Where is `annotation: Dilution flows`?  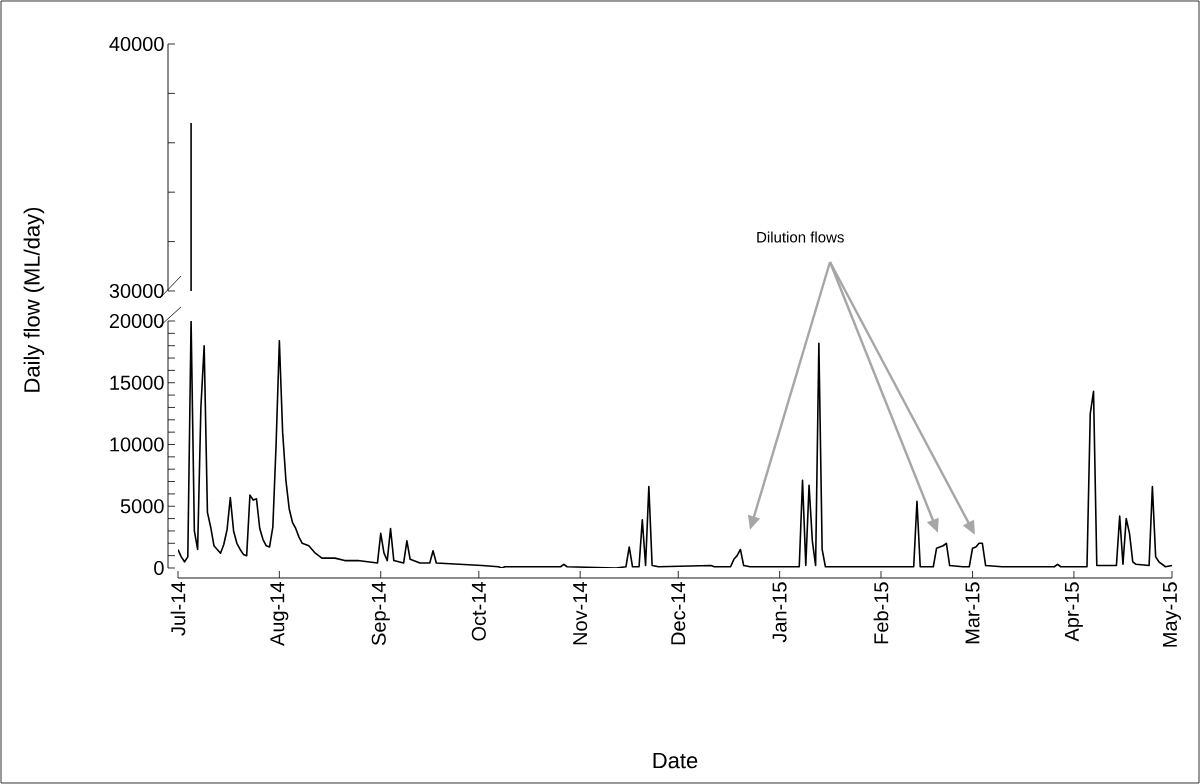 annotation: Dilution flows is located at coordinates (800, 237).